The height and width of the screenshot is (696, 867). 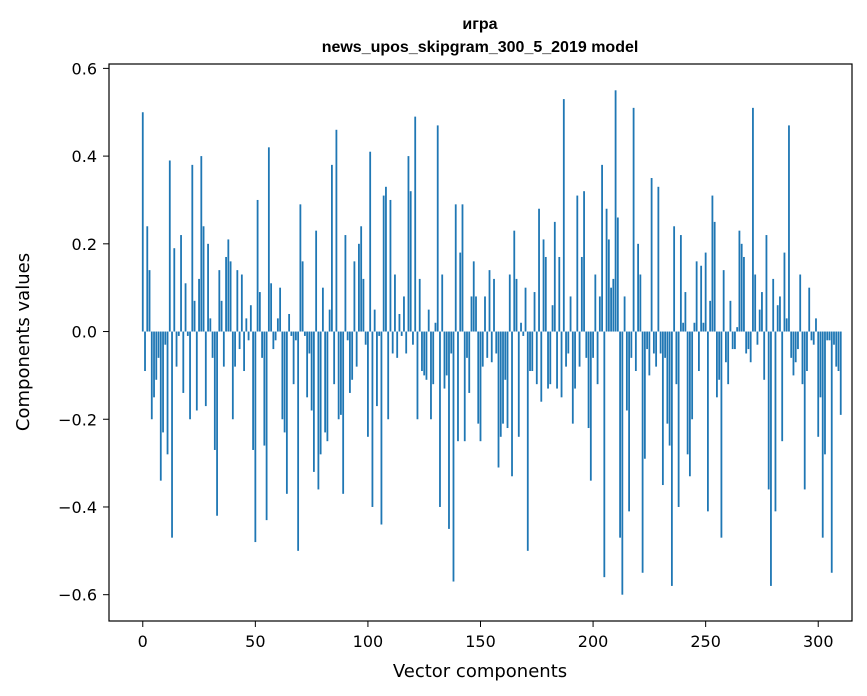 I want to click on y-tick-label: −0.4, so click(x=77, y=507).